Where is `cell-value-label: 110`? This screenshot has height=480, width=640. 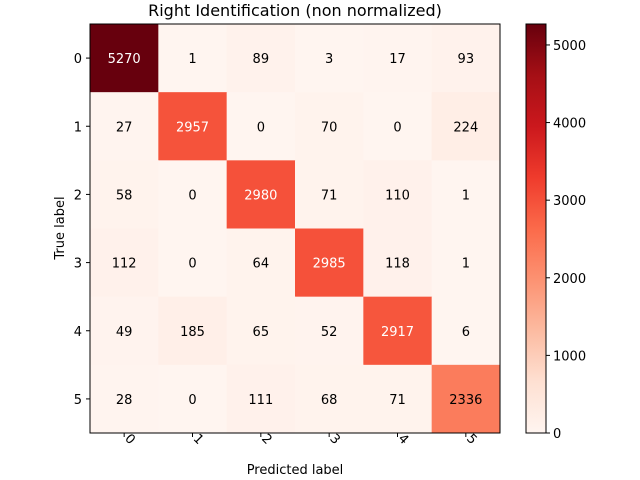 cell-value-label: 110 is located at coordinates (397, 195).